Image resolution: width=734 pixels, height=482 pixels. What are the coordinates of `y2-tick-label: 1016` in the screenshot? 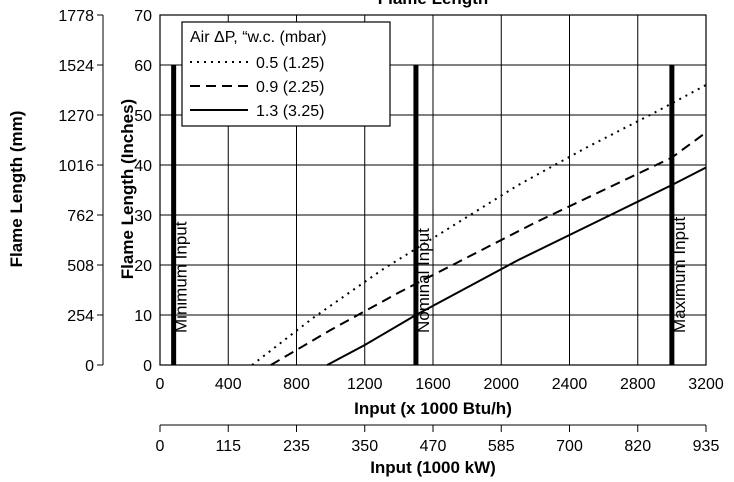 It's located at (76, 166).